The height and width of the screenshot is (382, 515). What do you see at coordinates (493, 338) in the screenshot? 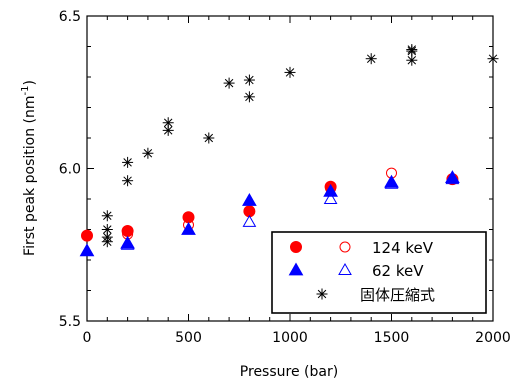
I see `x-tick-label: 2000` at bounding box center [493, 338].